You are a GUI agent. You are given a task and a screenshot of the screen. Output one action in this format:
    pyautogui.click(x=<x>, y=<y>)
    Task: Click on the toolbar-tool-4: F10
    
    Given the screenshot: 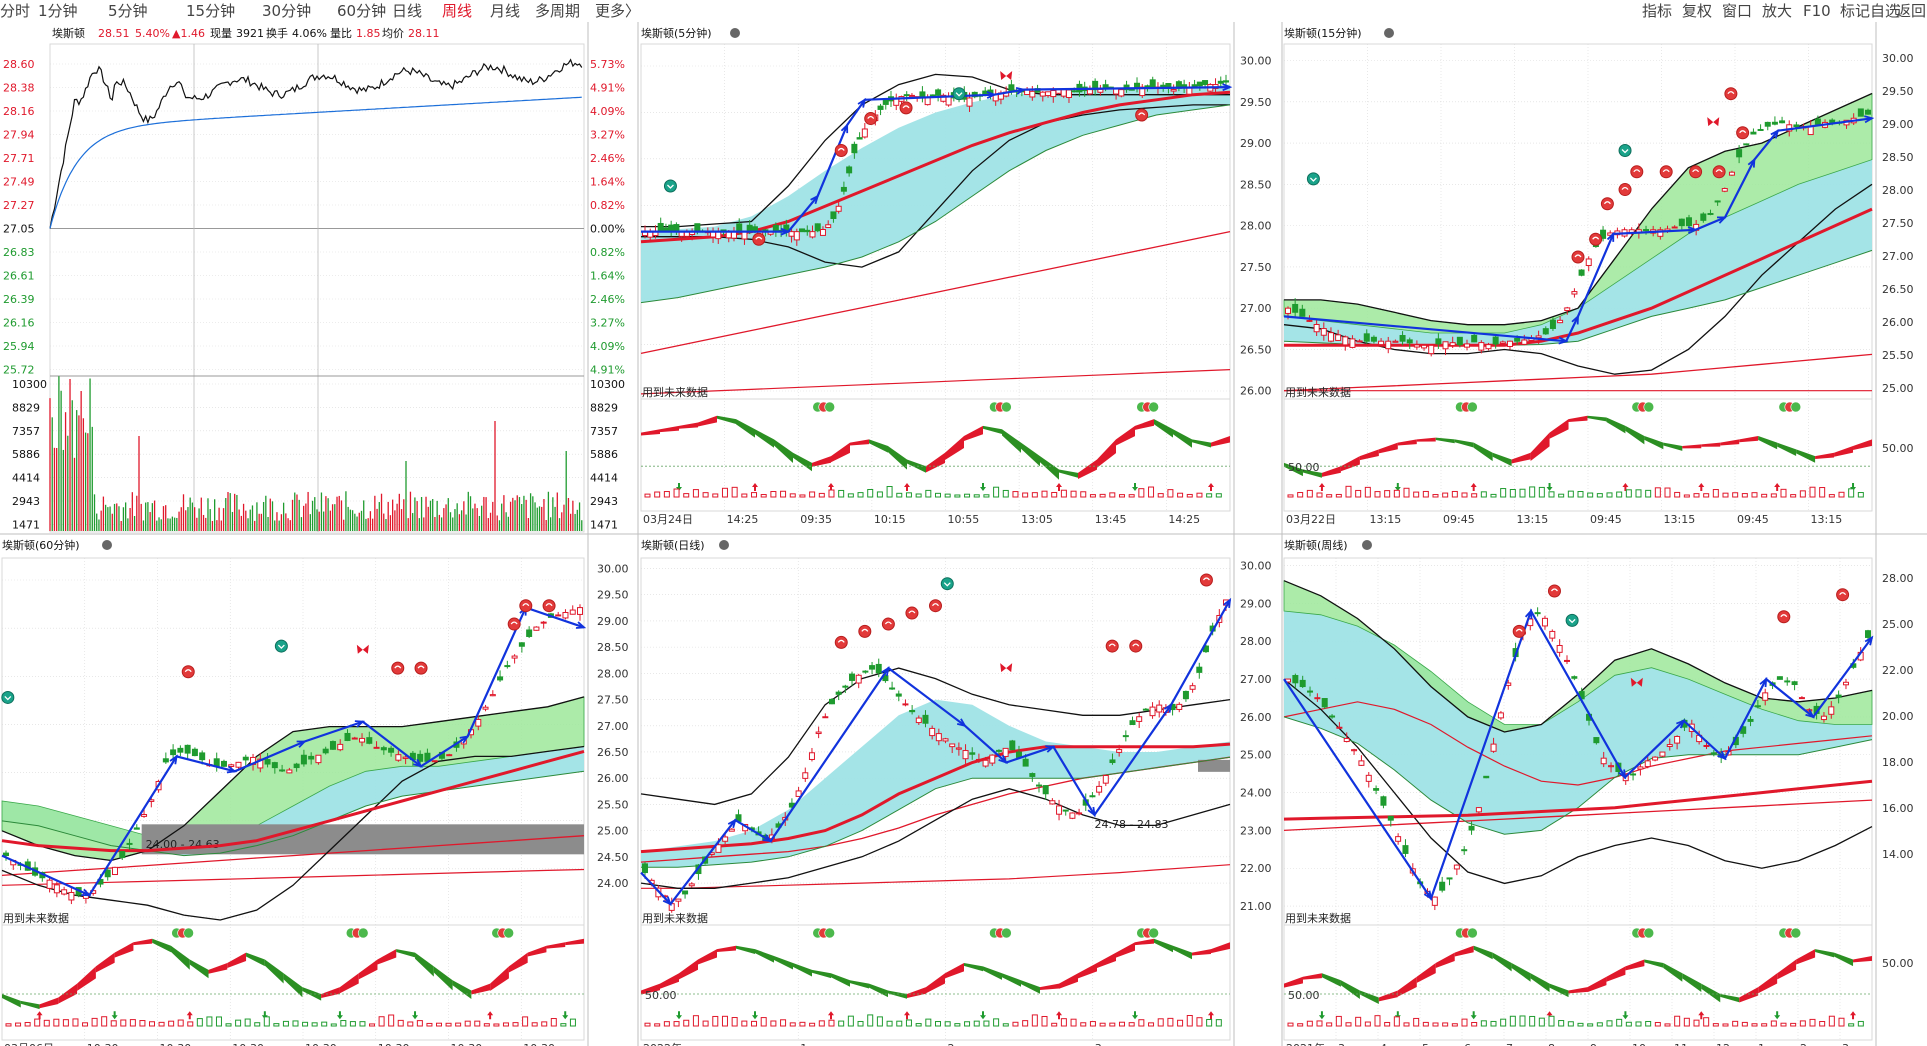 What is the action you would take?
    pyautogui.click(x=1817, y=11)
    